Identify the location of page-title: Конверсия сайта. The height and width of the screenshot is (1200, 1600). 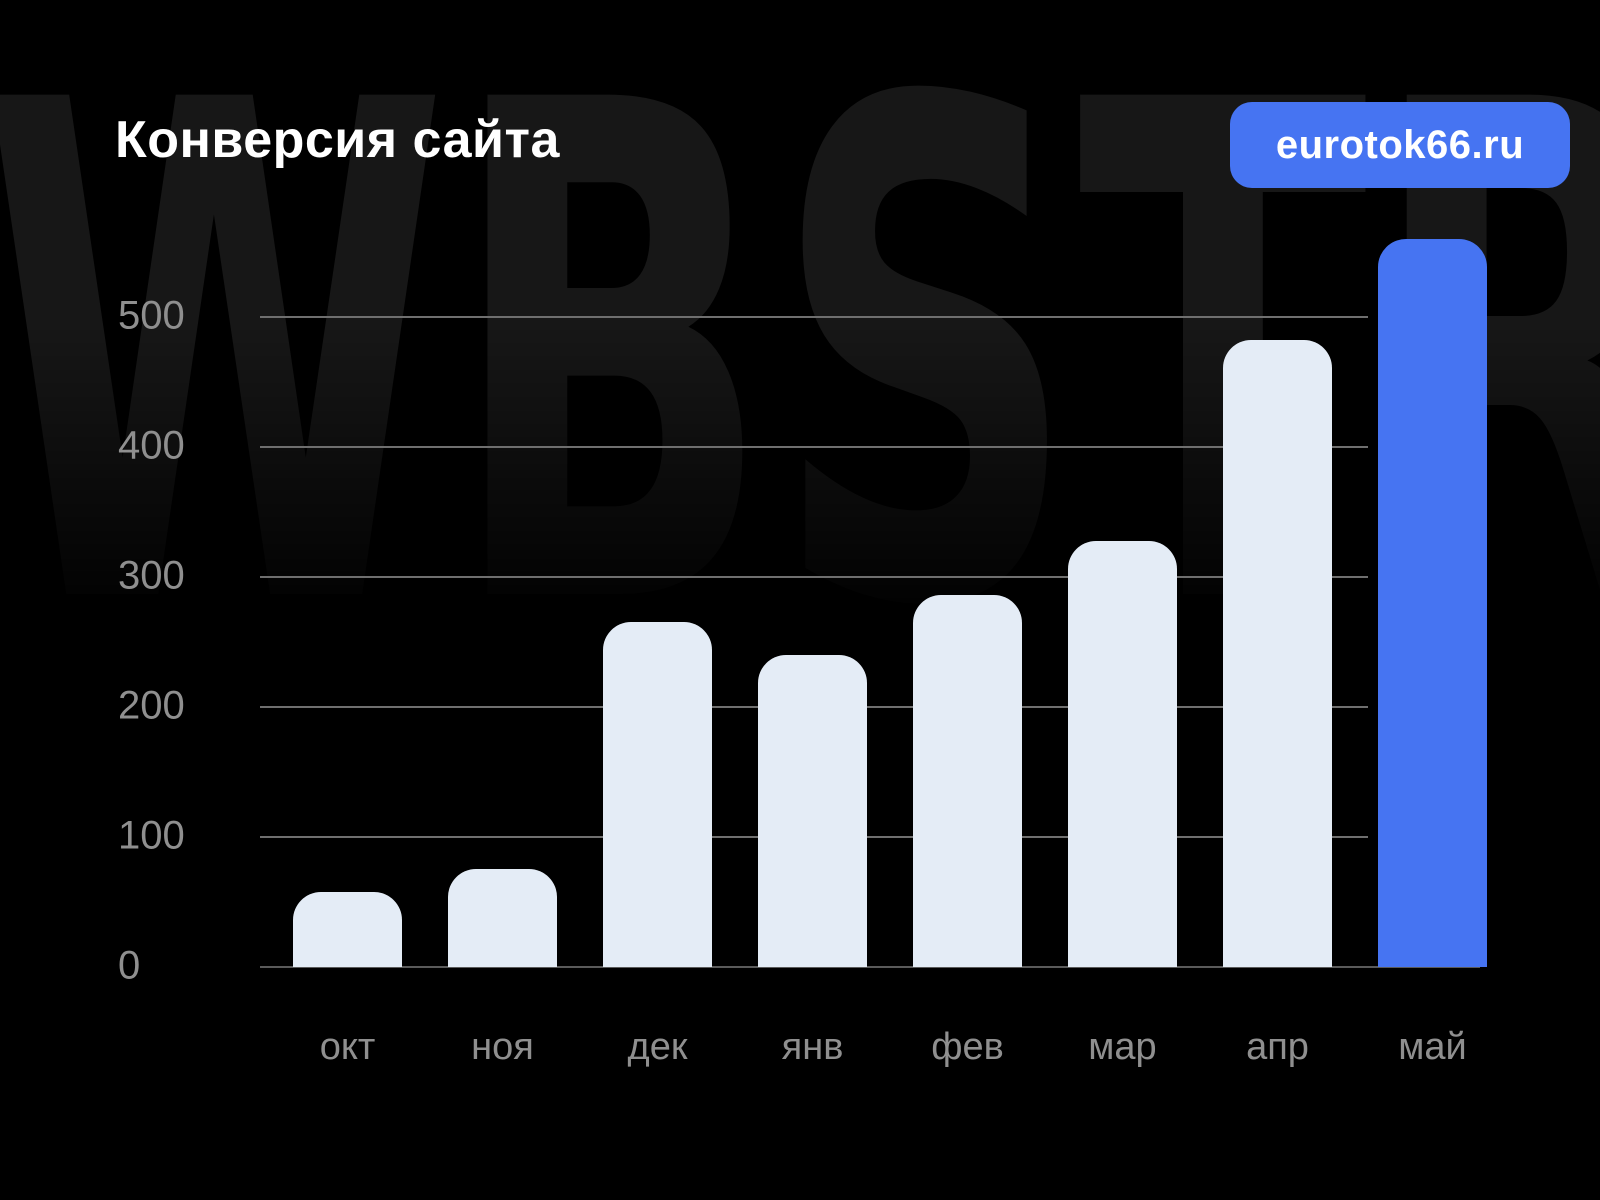
(337, 140).